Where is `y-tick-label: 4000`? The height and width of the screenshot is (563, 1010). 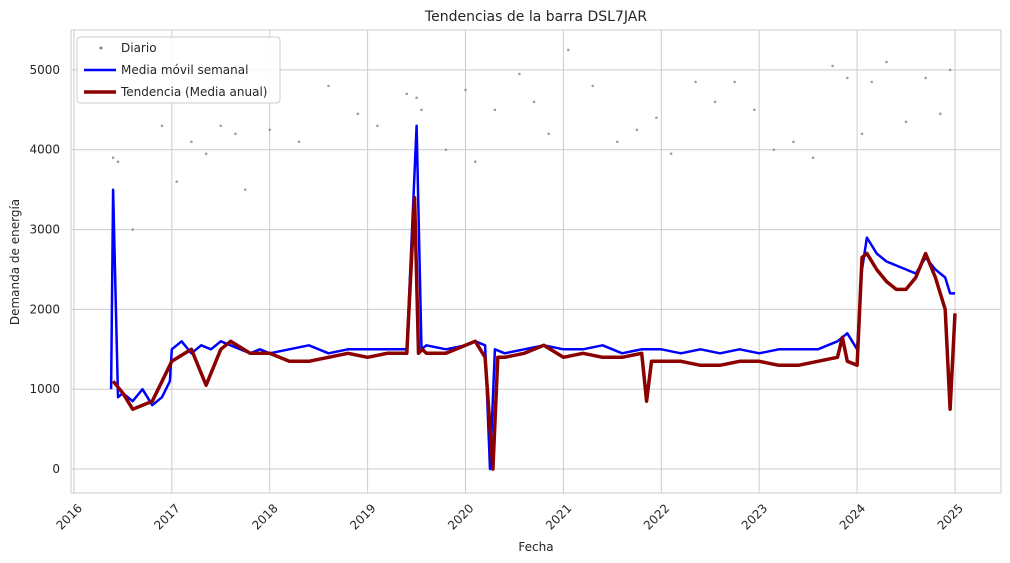
y-tick-label: 4000 is located at coordinates (44, 150).